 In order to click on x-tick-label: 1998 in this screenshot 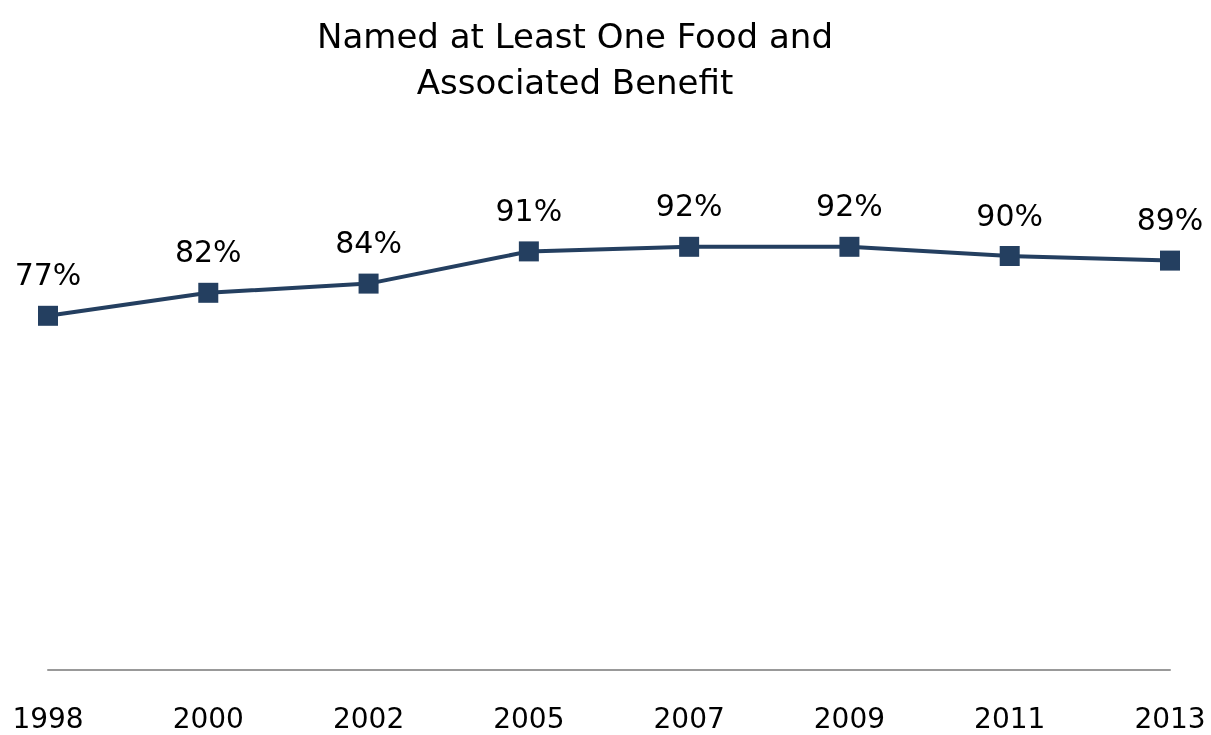, I will do `click(48, 718)`.